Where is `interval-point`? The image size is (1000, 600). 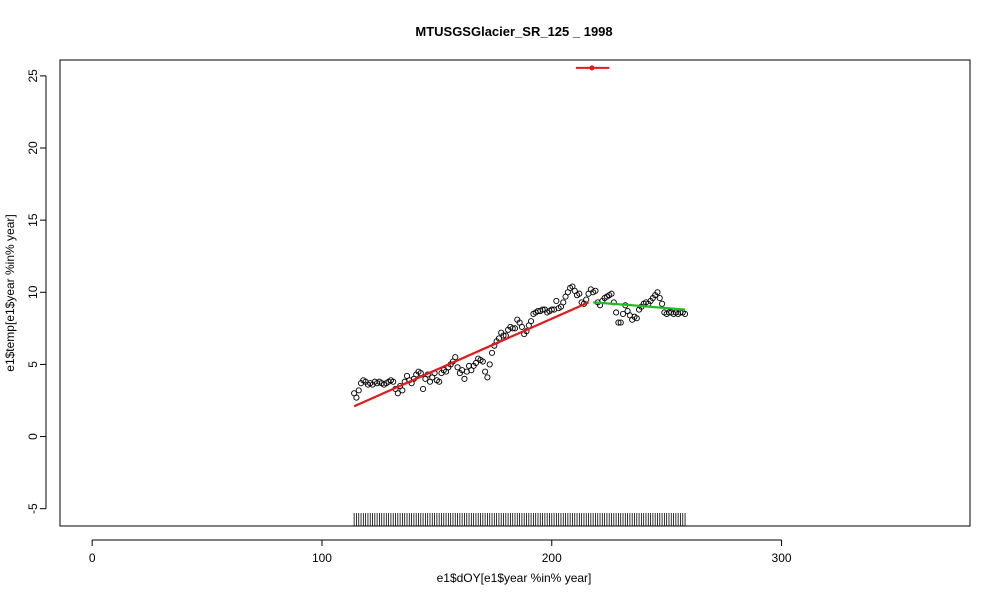
interval-point is located at coordinates (592, 68).